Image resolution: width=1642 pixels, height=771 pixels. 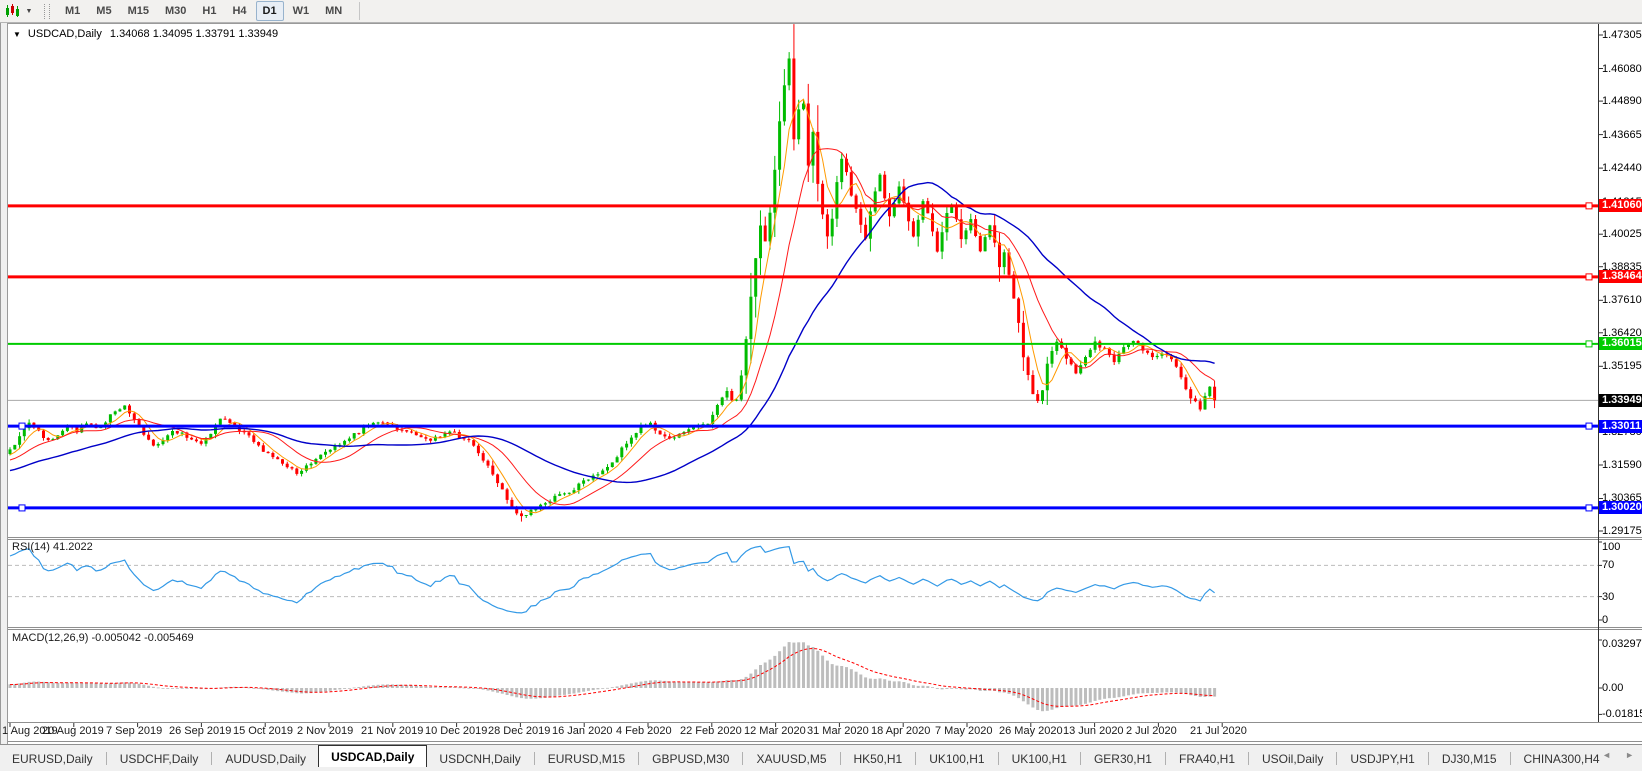 What do you see at coordinates (73, 731) in the screenshot?
I see `date-label: 20 Aug 2019` at bounding box center [73, 731].